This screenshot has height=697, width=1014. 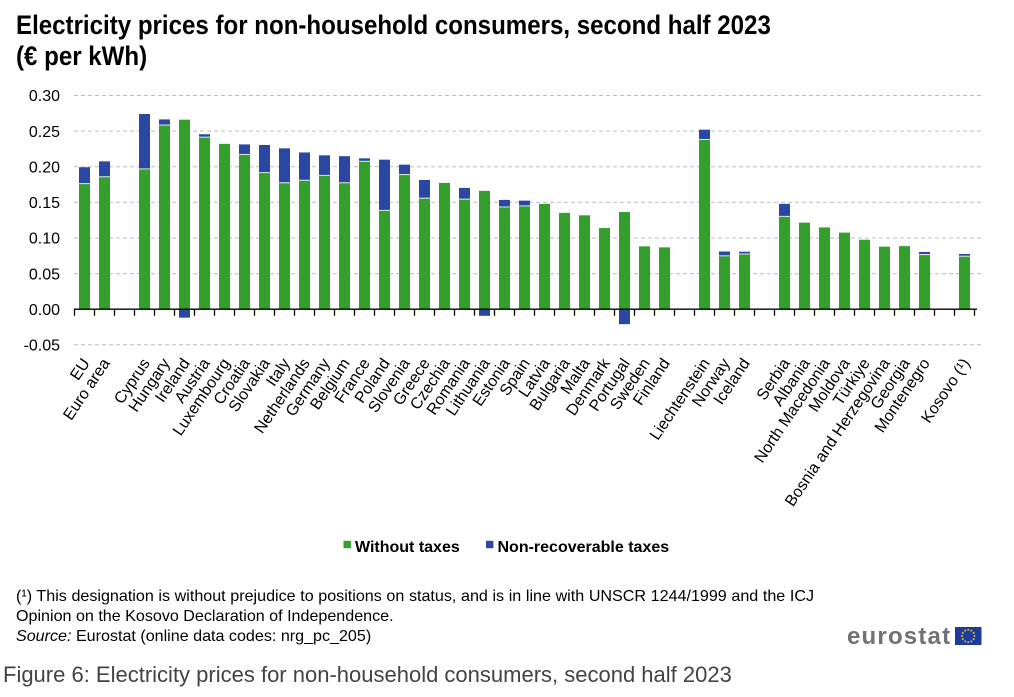 I want to click on svg-text: 0.25, so click(x=44, y=132).